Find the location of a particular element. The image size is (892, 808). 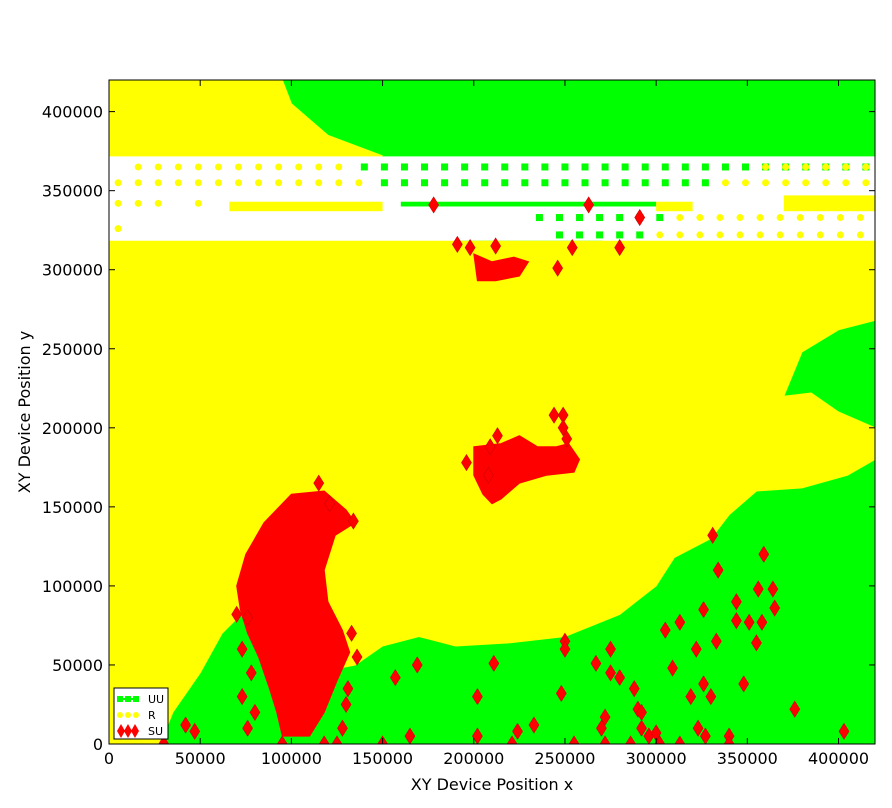

x-tick-label: 150000 is located at coordinates (382, 758).